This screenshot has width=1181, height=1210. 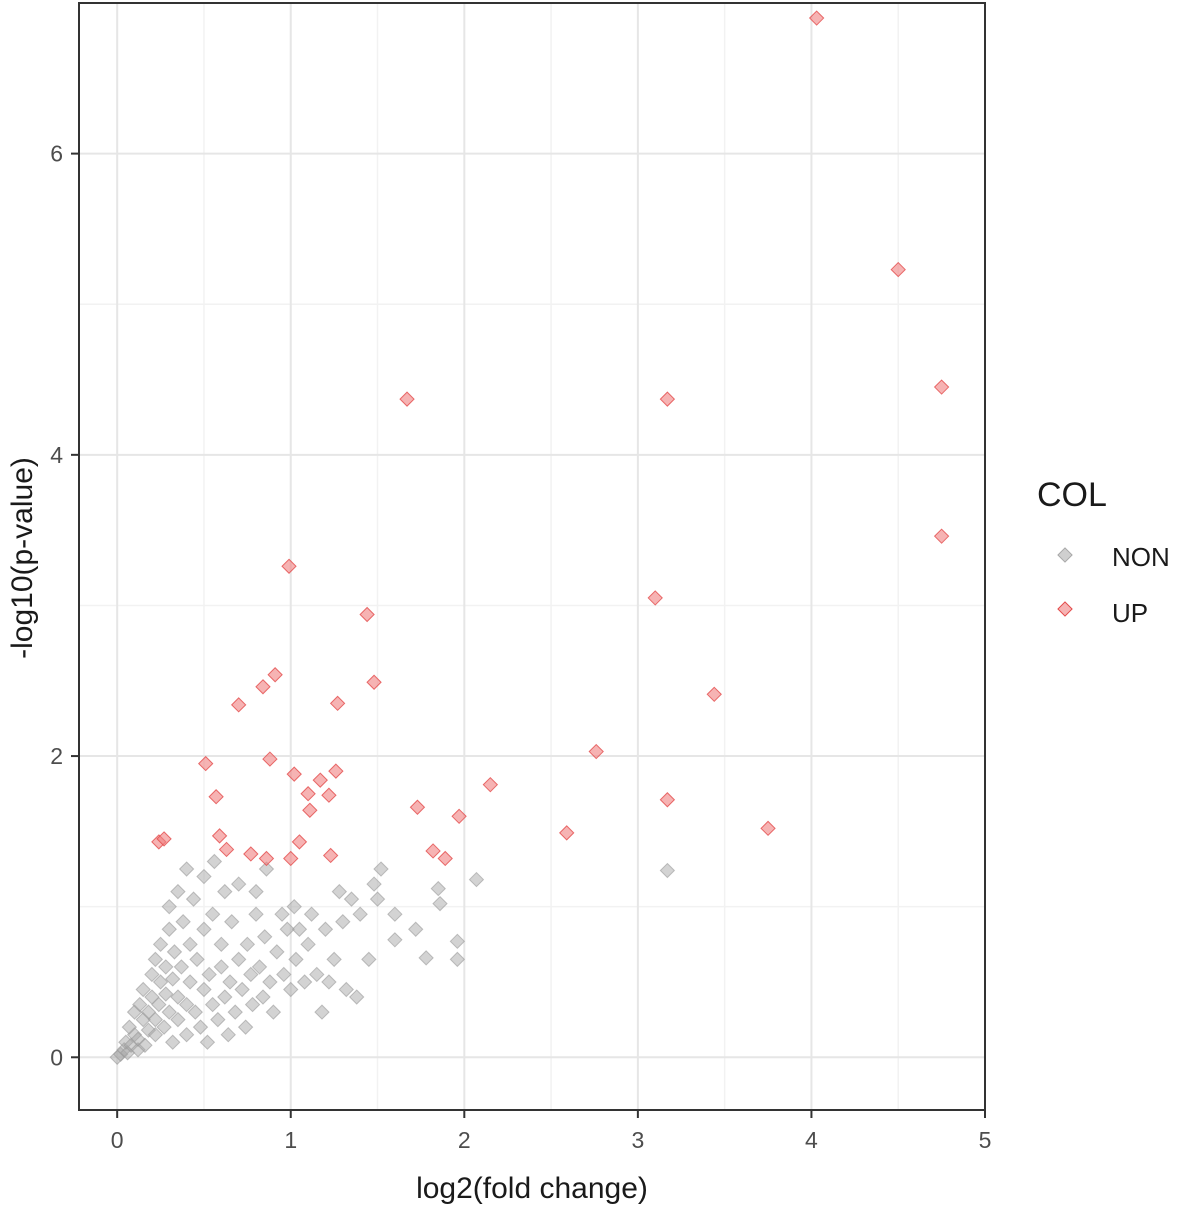 I want to click on legend-key-non, so click(x=1065, y=555).